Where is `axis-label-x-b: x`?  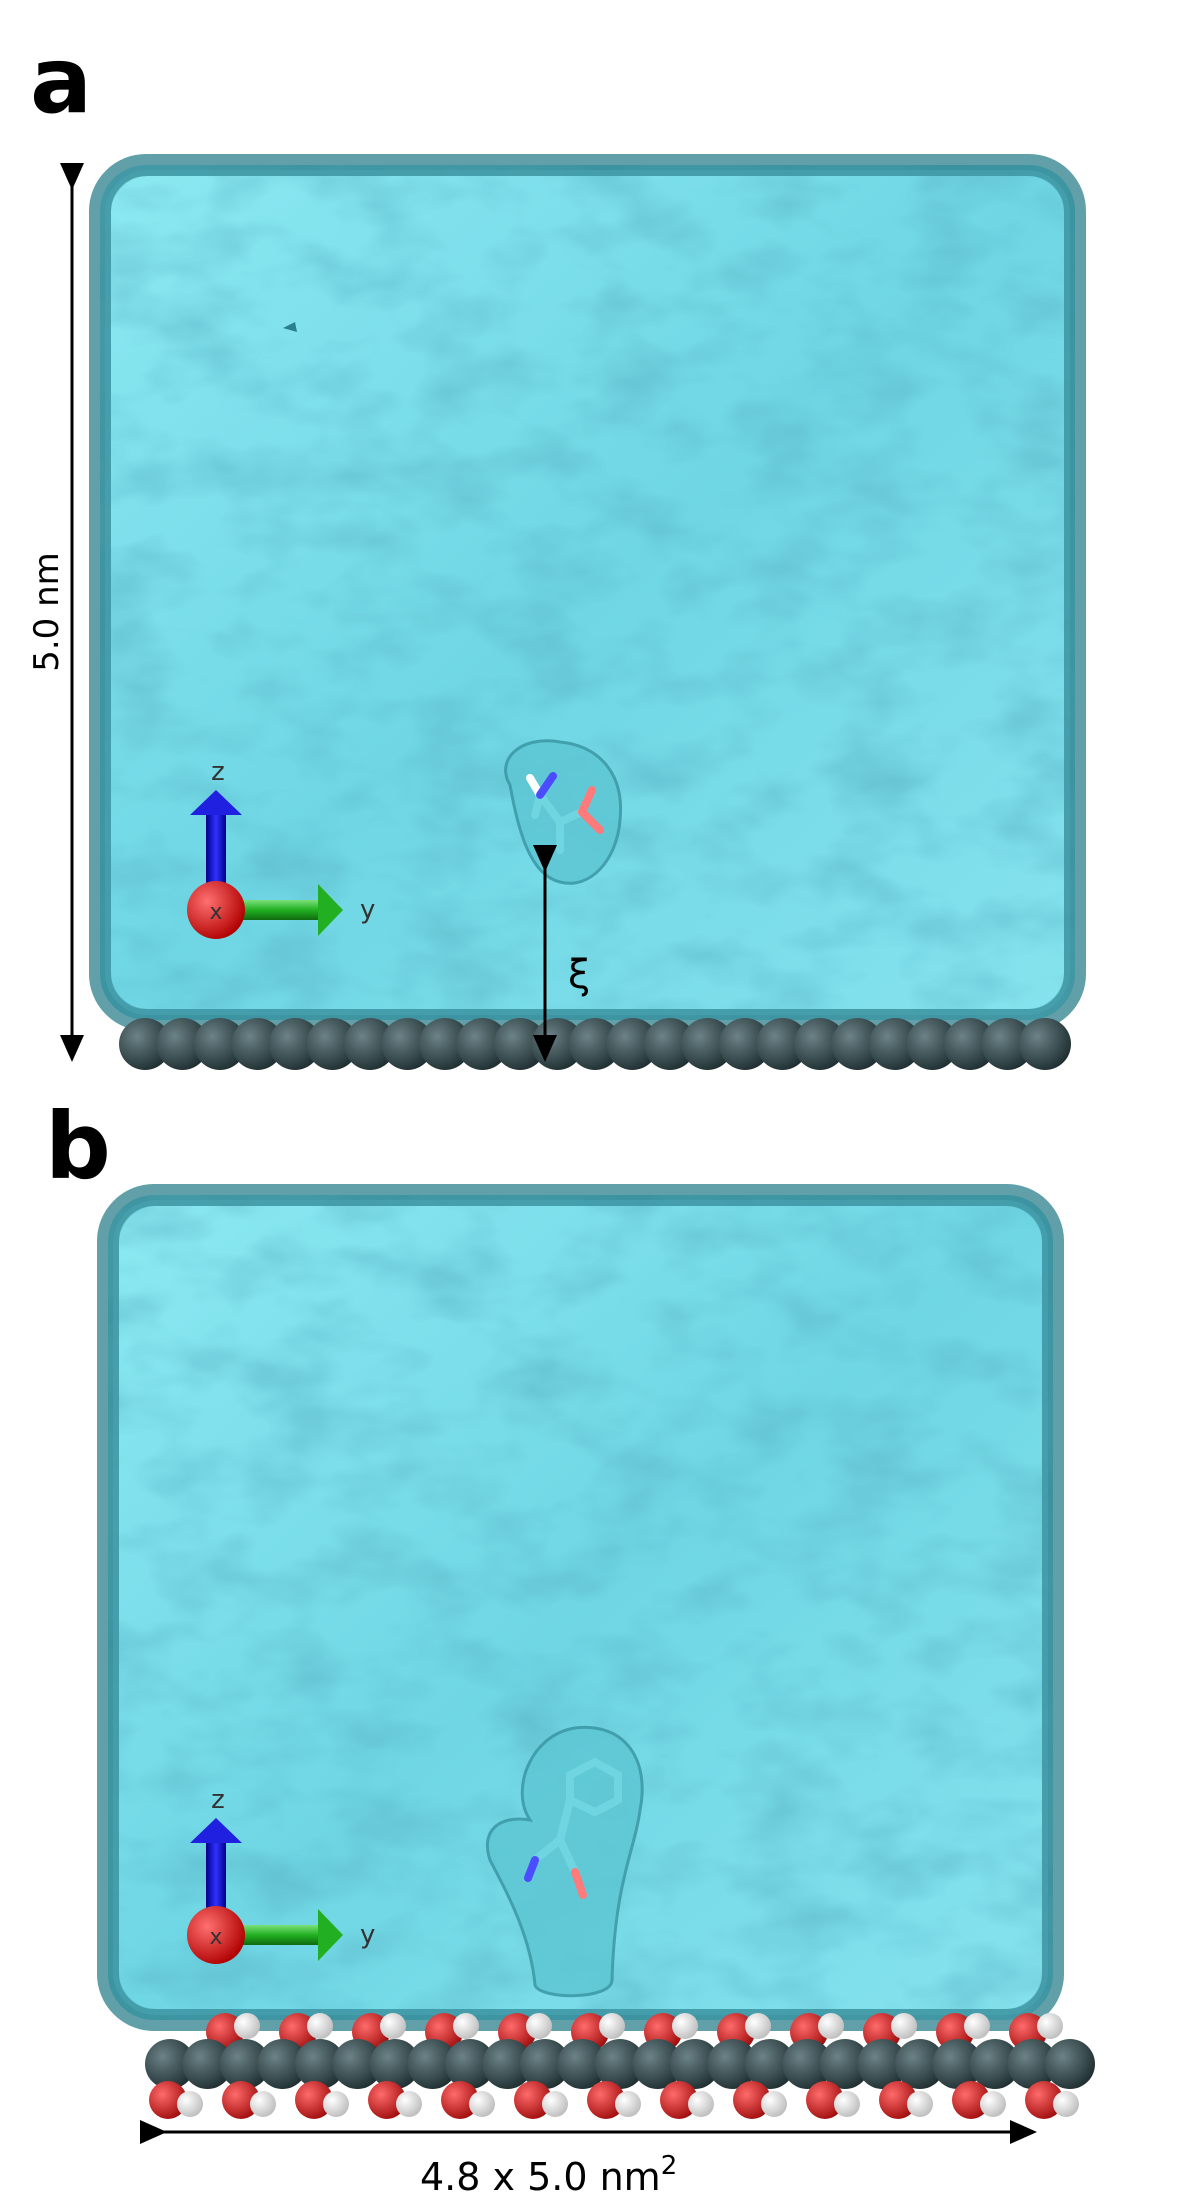 axis-label-x-b: x is located at coordinates (215, 1937).